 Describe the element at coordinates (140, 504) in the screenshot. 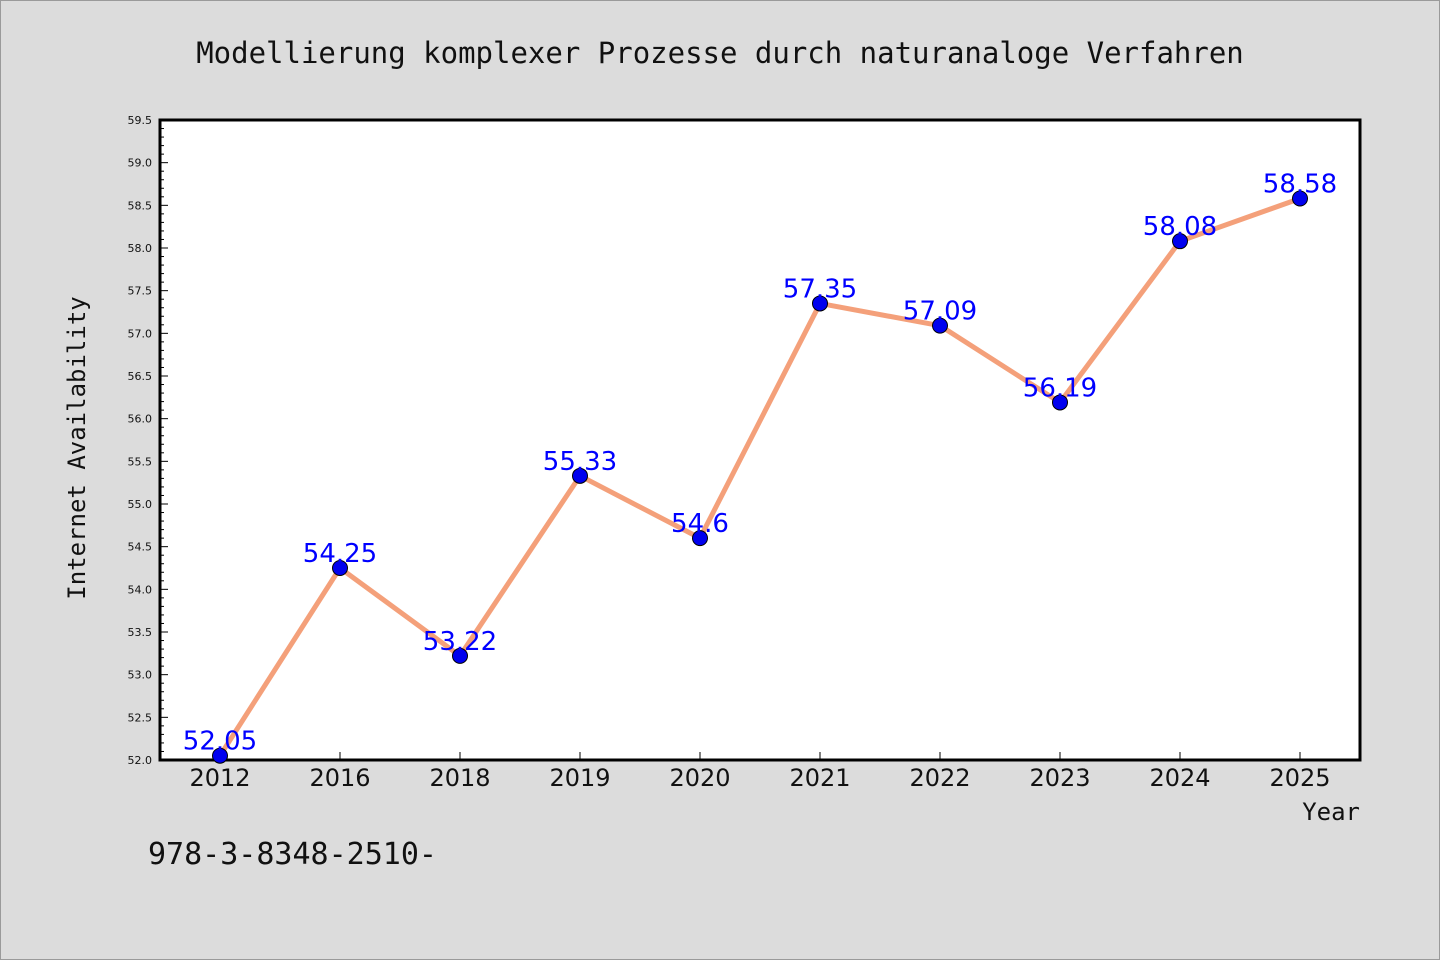

I see `y-tick-label: 55.0` at that location.